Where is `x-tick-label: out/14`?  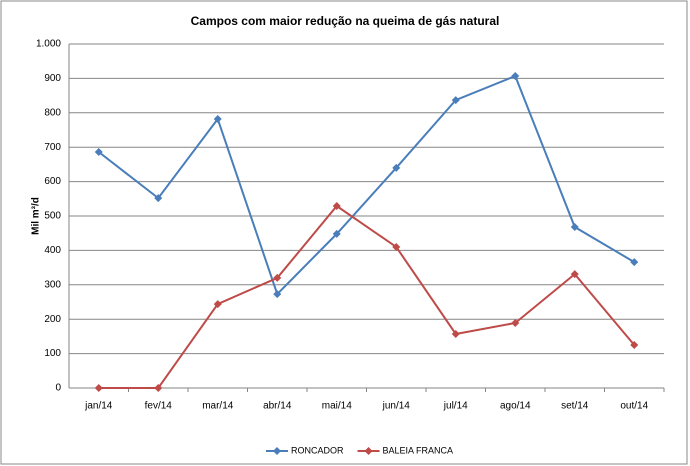 x-tick-label: out/14 is located at coordinates (634, 406).